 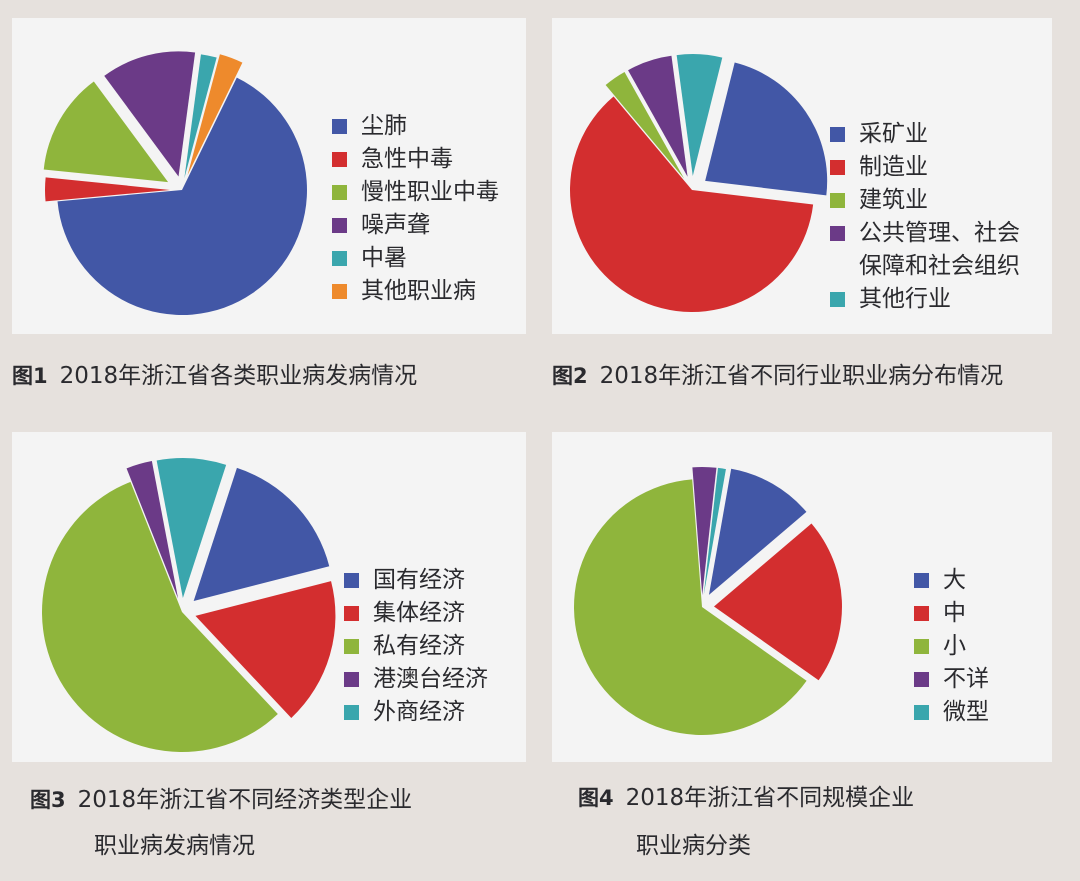 I want to click on legend-item: 中暑, so click(x=415, y=258).